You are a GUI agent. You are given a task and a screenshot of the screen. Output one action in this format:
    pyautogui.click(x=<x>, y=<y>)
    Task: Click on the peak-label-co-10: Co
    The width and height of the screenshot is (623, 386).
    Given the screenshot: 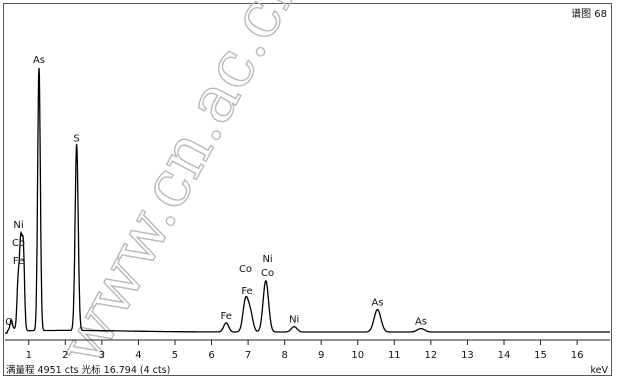 What is the action you would take?
    pyautogui.click(x=267, y=273)
    